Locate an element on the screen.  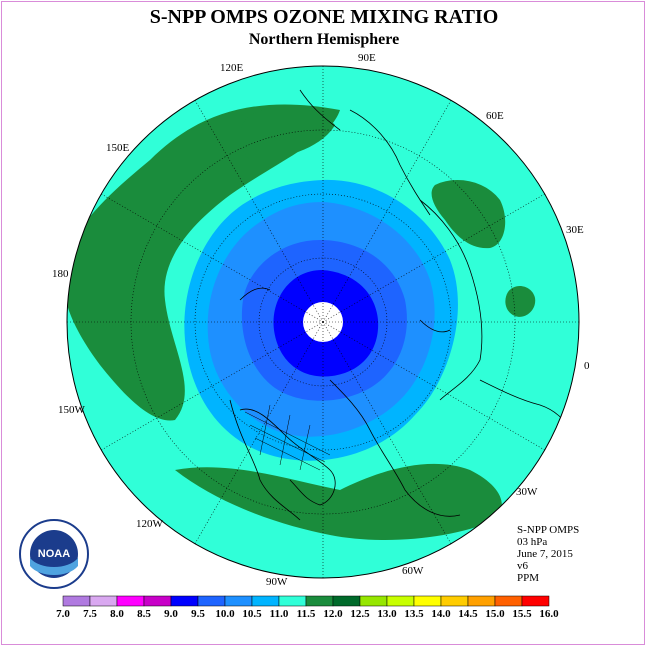
us-state-boundaries is located at coordinates (287, 437).